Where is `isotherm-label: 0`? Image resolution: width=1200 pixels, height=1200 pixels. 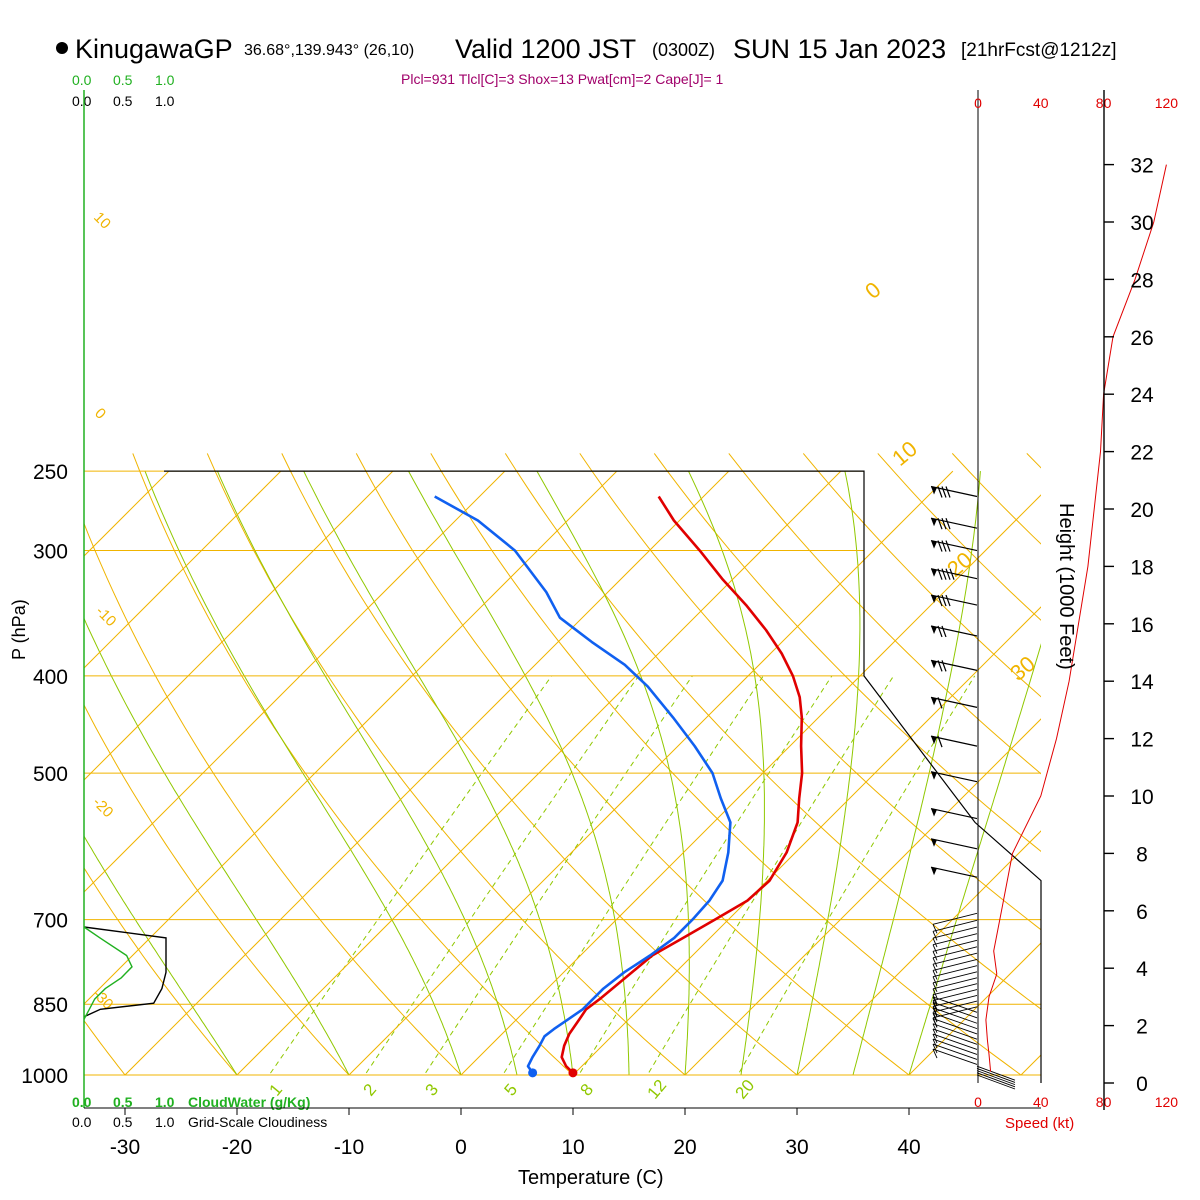 isotherm-label: 0 is located at coordinates (100, 414).